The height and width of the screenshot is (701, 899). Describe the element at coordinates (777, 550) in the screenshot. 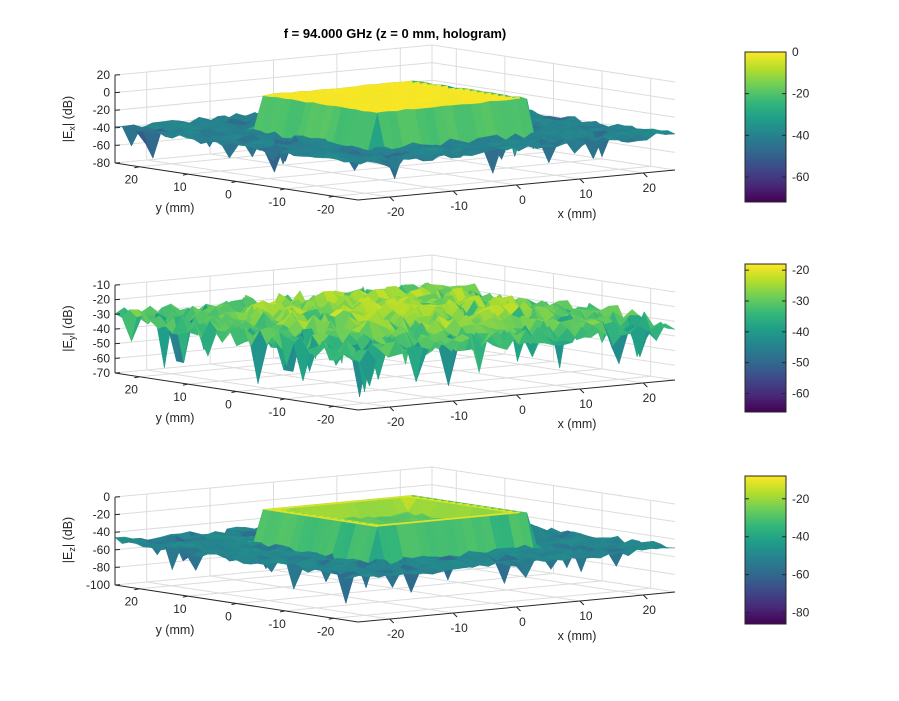

I see `ez-colorbar: -20 -40 -60 -80` at that location.